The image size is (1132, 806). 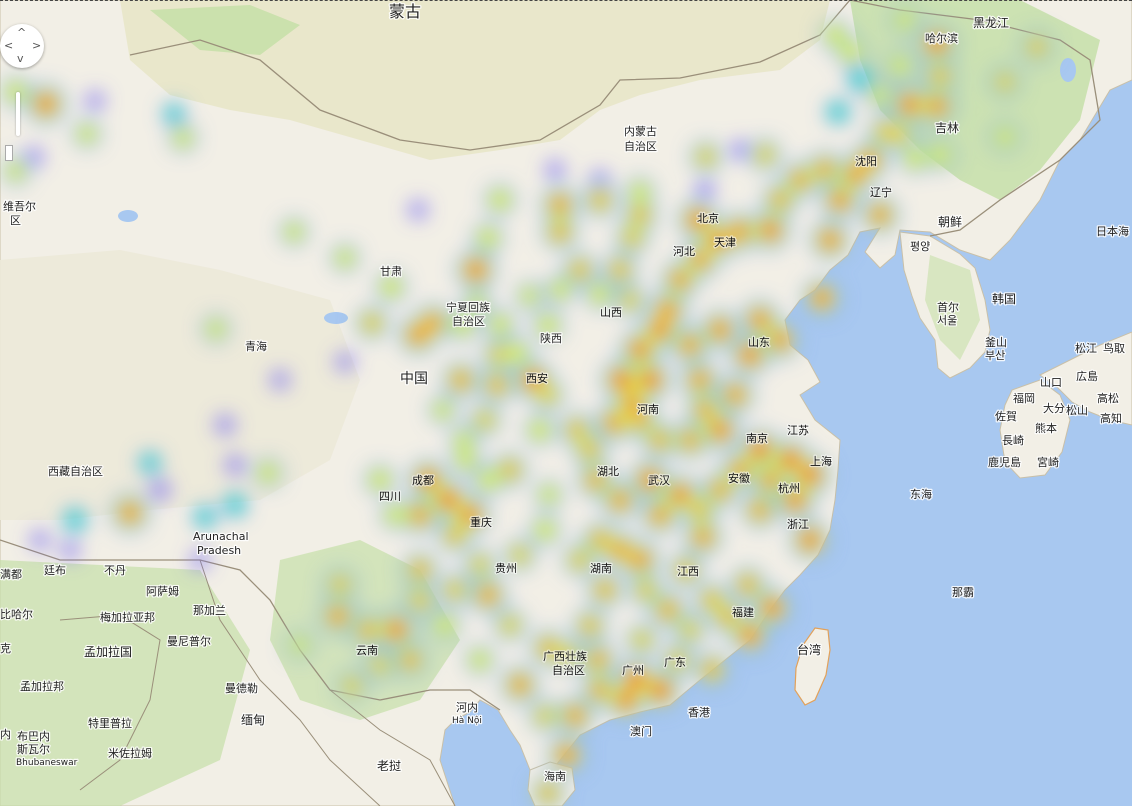 I want to click on frame-border, so click(x=566, y=0).